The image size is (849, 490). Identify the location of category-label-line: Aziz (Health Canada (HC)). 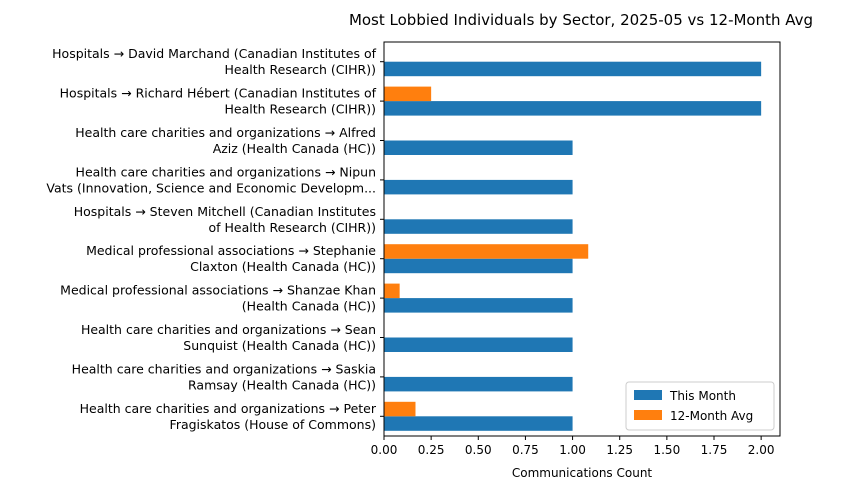
(294, 148).